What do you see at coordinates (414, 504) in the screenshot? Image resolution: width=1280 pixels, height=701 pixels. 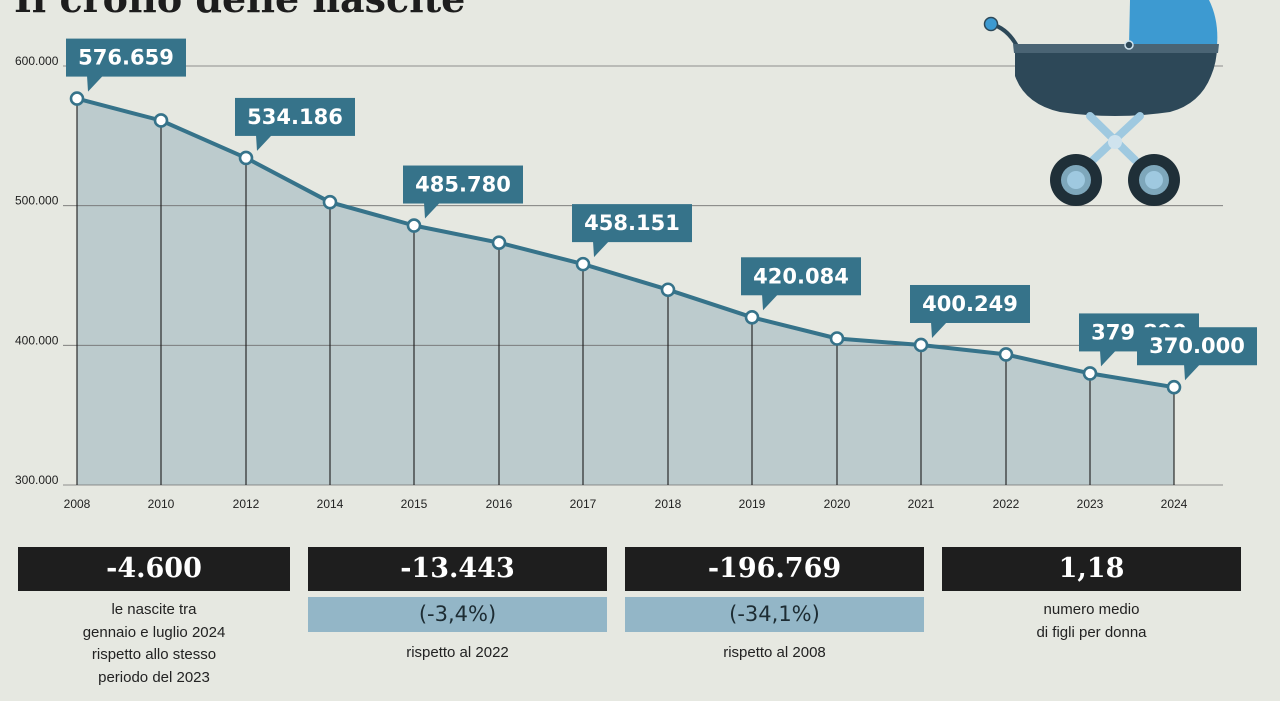 I see `x-tick-label: 2015` at bounding box center [414, 504].